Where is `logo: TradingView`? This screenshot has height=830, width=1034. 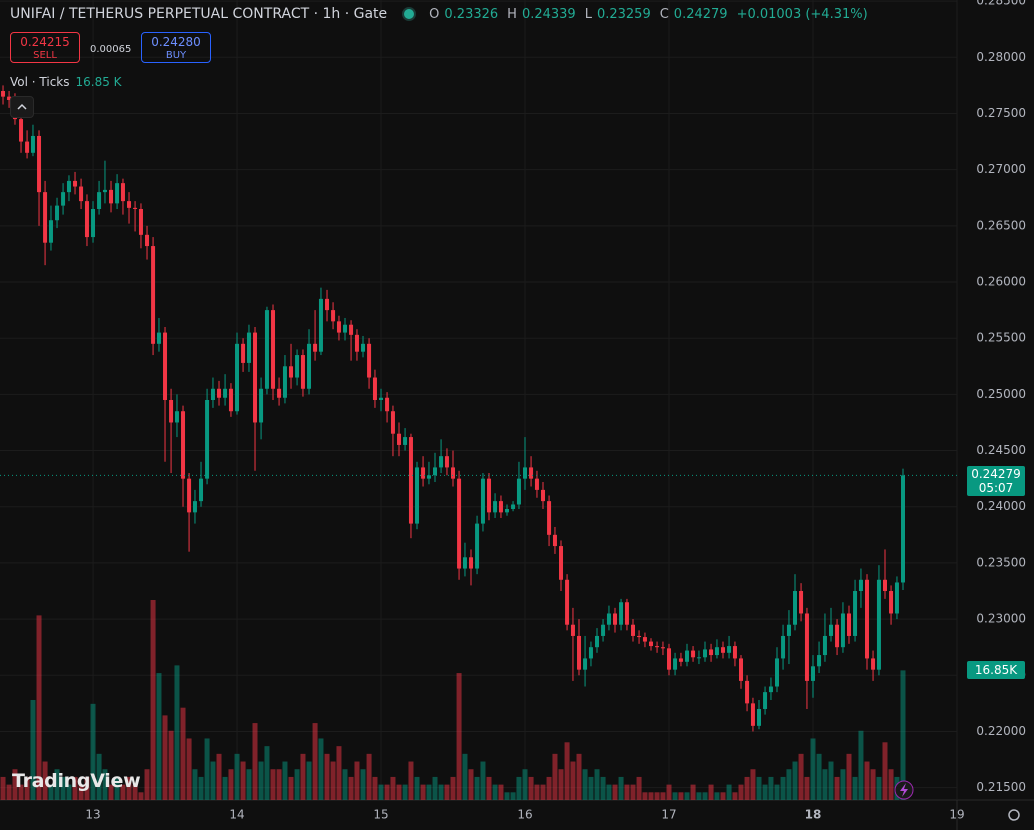 logo: TradingView is located at coordinates (76, 781).